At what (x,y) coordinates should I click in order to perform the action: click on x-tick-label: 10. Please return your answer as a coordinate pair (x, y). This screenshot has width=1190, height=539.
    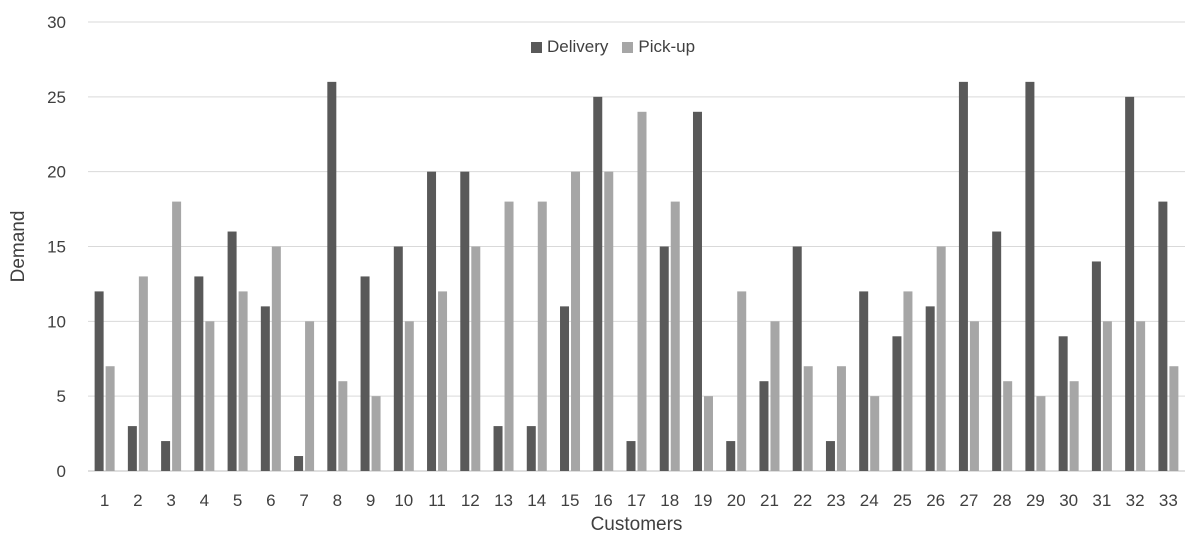
    Looking at the image, I should click on (403, 500).